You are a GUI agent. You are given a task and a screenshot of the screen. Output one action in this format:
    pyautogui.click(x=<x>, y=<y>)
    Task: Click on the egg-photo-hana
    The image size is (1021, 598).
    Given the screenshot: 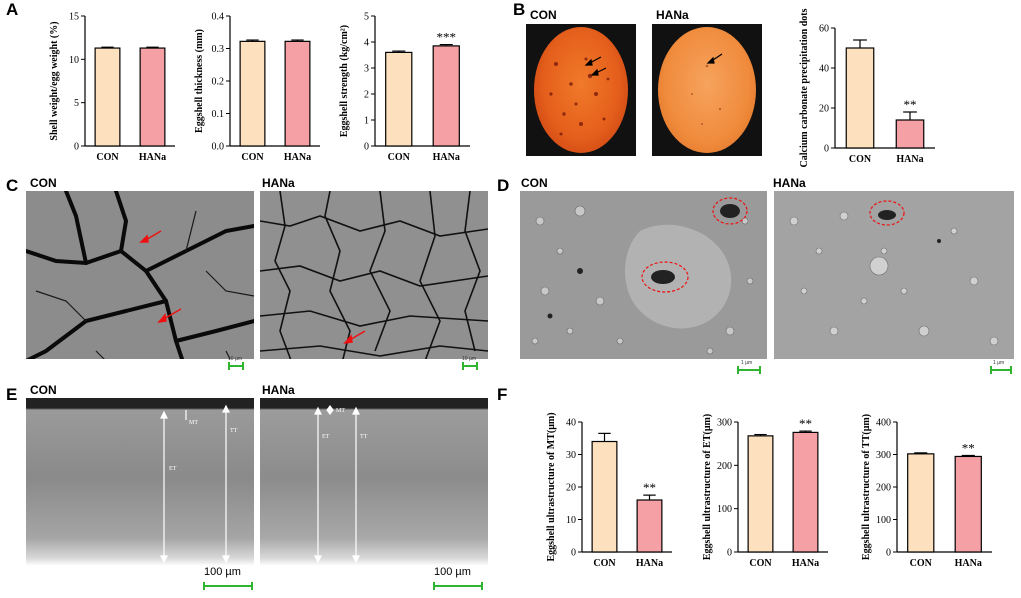 What is the action you would take?
    pyautogui.click(x=707, y=90)
    